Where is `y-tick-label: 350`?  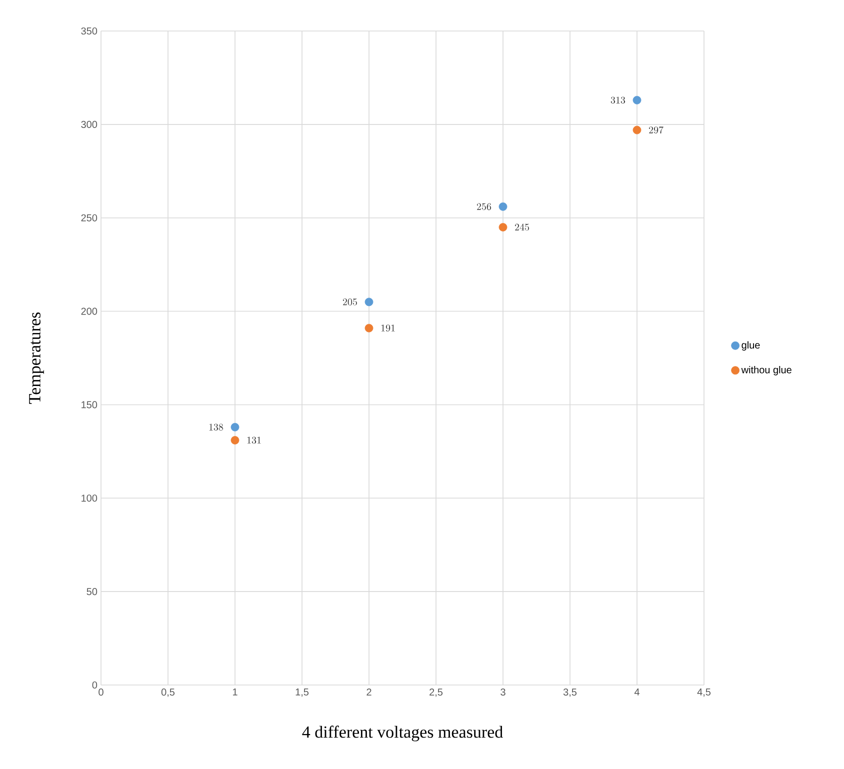 y-tick-label: 350 is located at coordinates (89, 31).